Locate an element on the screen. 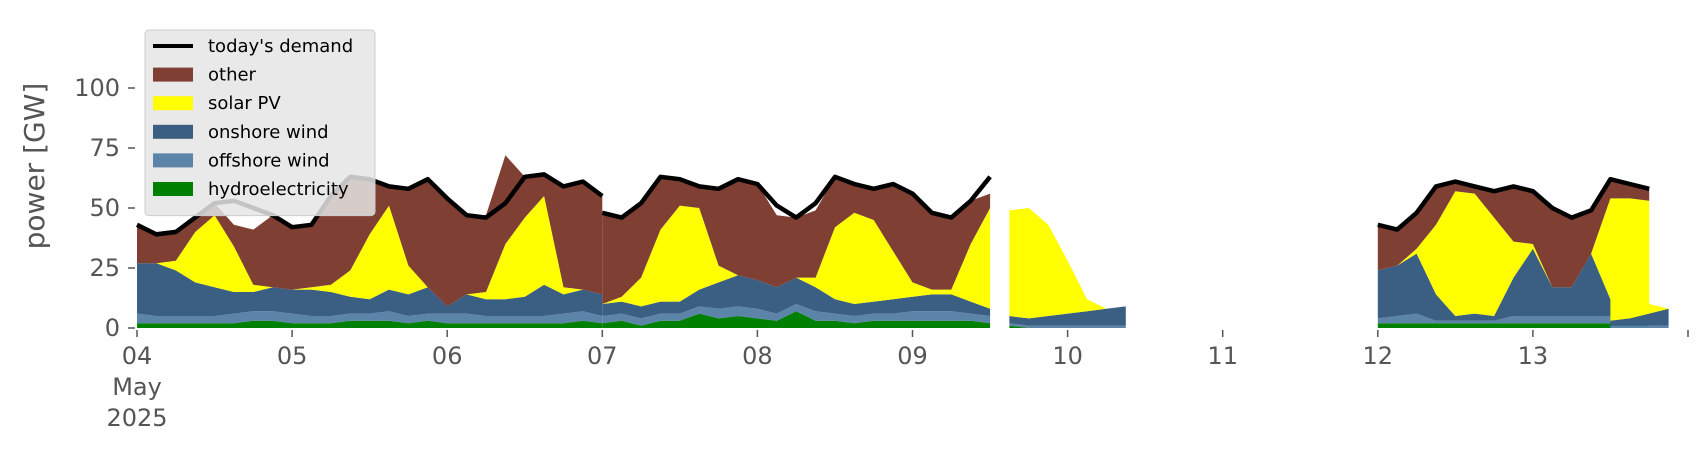 This screenshot has height=460, width=1706. x-tick-label-05: 05 is located at coordinates (292, 356).